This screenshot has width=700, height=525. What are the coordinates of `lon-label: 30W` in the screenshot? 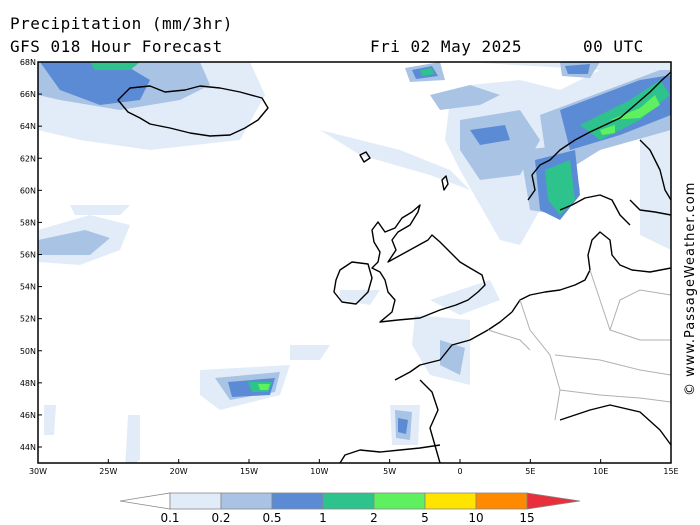 It's located at (38, 471).